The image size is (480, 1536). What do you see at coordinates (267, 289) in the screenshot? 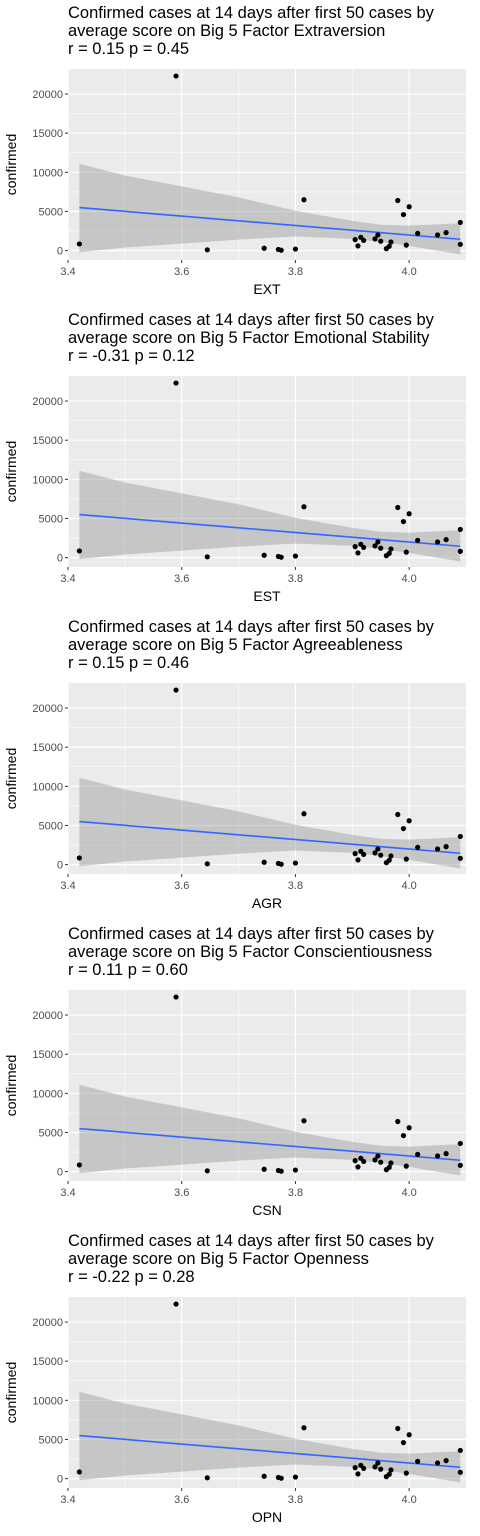
I see `x-axis-title: EXT` at bounding box center [267, 289].